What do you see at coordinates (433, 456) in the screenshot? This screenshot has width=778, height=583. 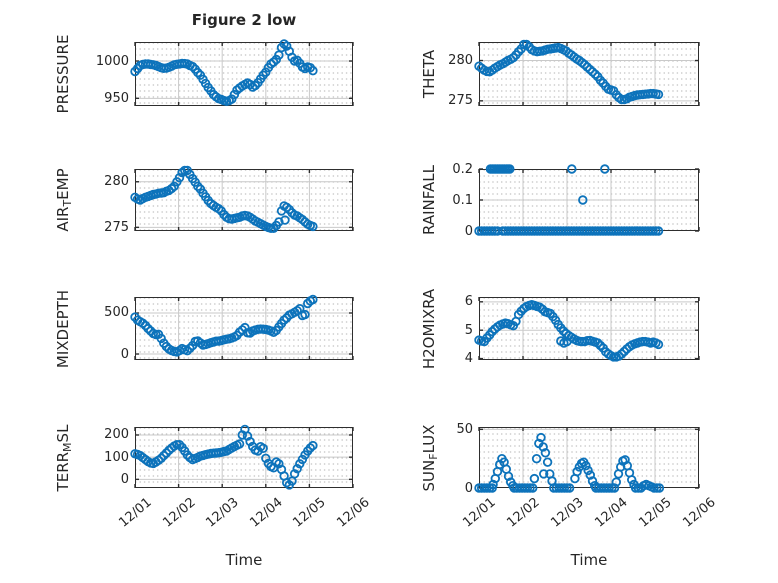 I see `y-axis-label-subscript: F` at bounding box center [433, 456].